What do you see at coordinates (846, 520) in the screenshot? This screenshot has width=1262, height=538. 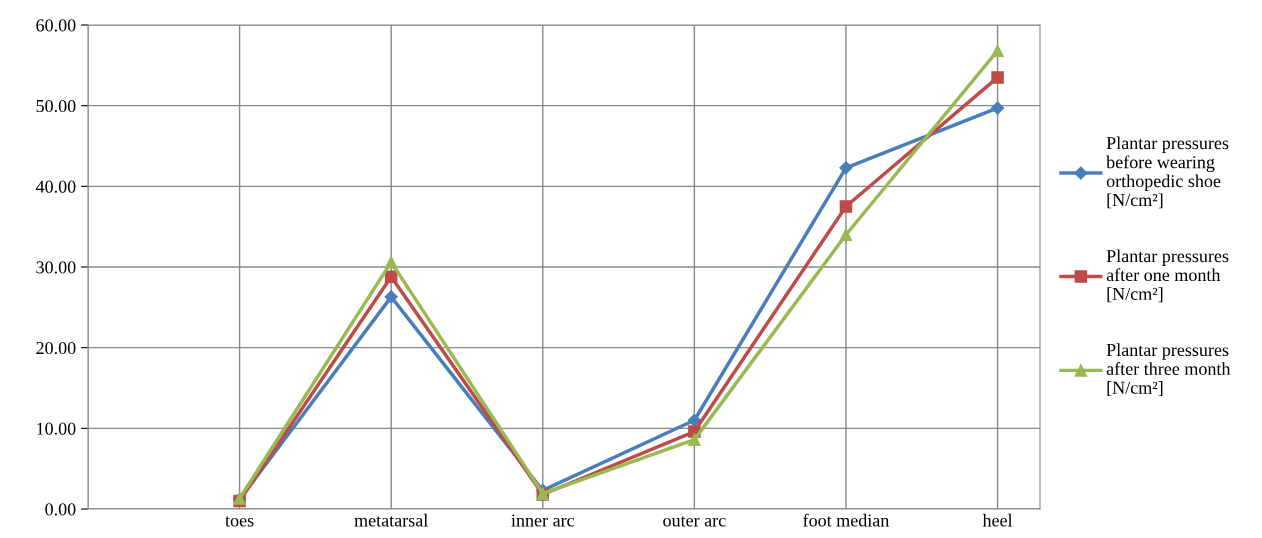 I see `x-tick-label: foot median` at bounding box center [846, 520].